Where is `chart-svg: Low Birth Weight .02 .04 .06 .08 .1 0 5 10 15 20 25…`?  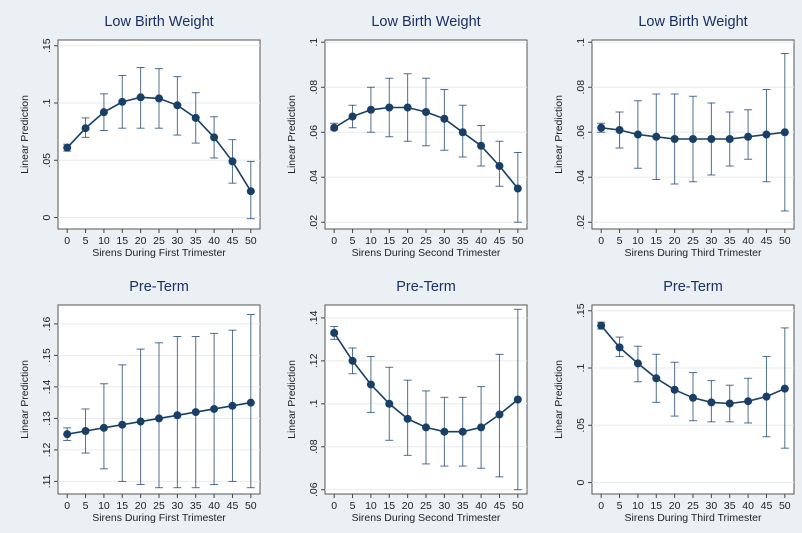
chart-svg: Low Birth Weight .02 .04 .06 .08 .1 0 5 10 15 20 25… is located at coordinates (407, 136).